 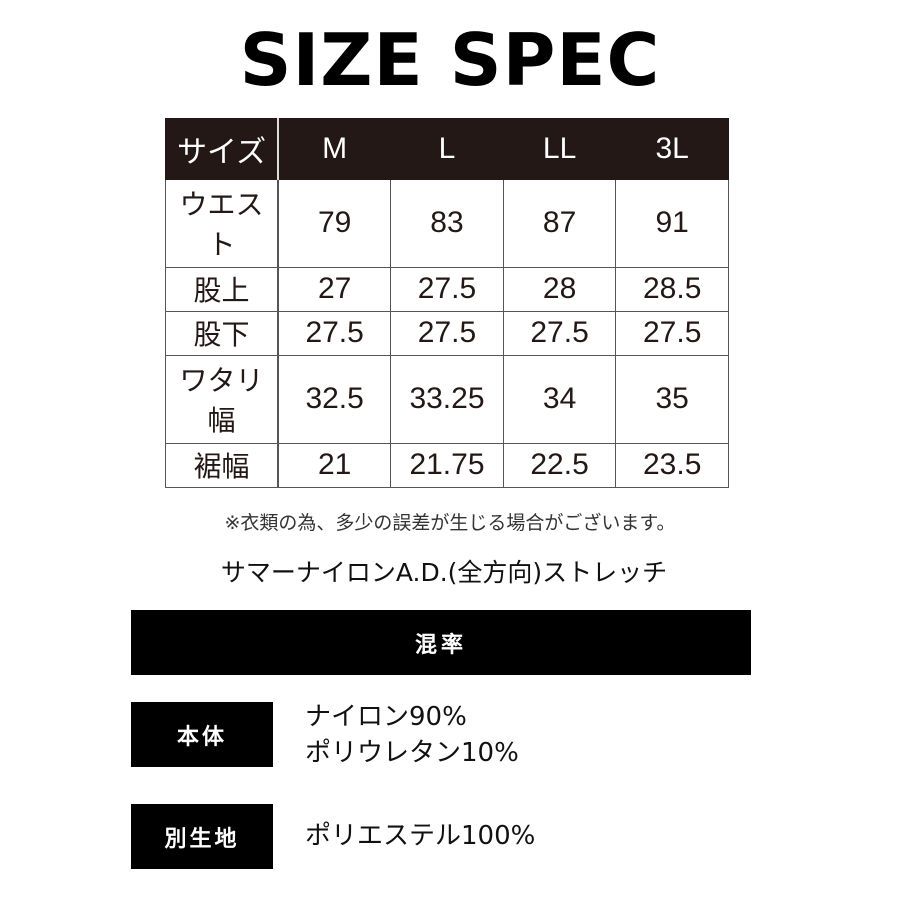 I want to click on table-cell: 35, so click(x=672, y=399).